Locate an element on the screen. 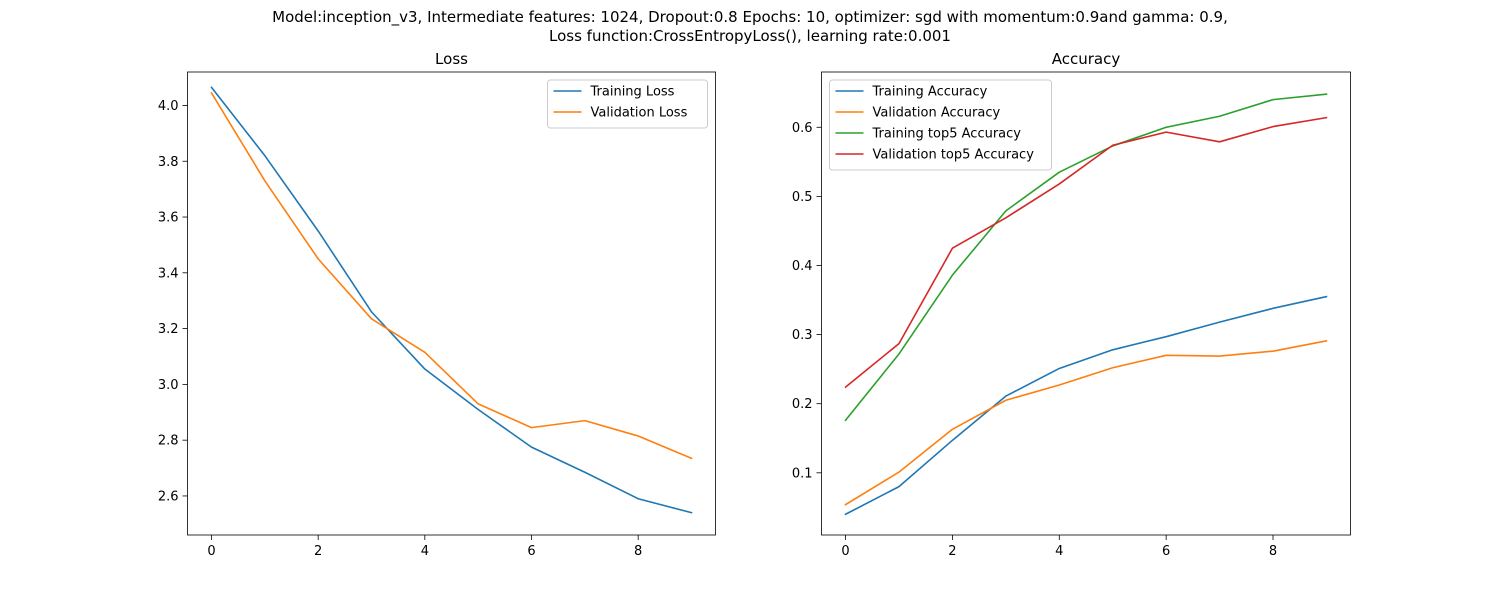 The image size is (1500, 600). y-tick-label: 0.4 is located at coordinates (802, 266).